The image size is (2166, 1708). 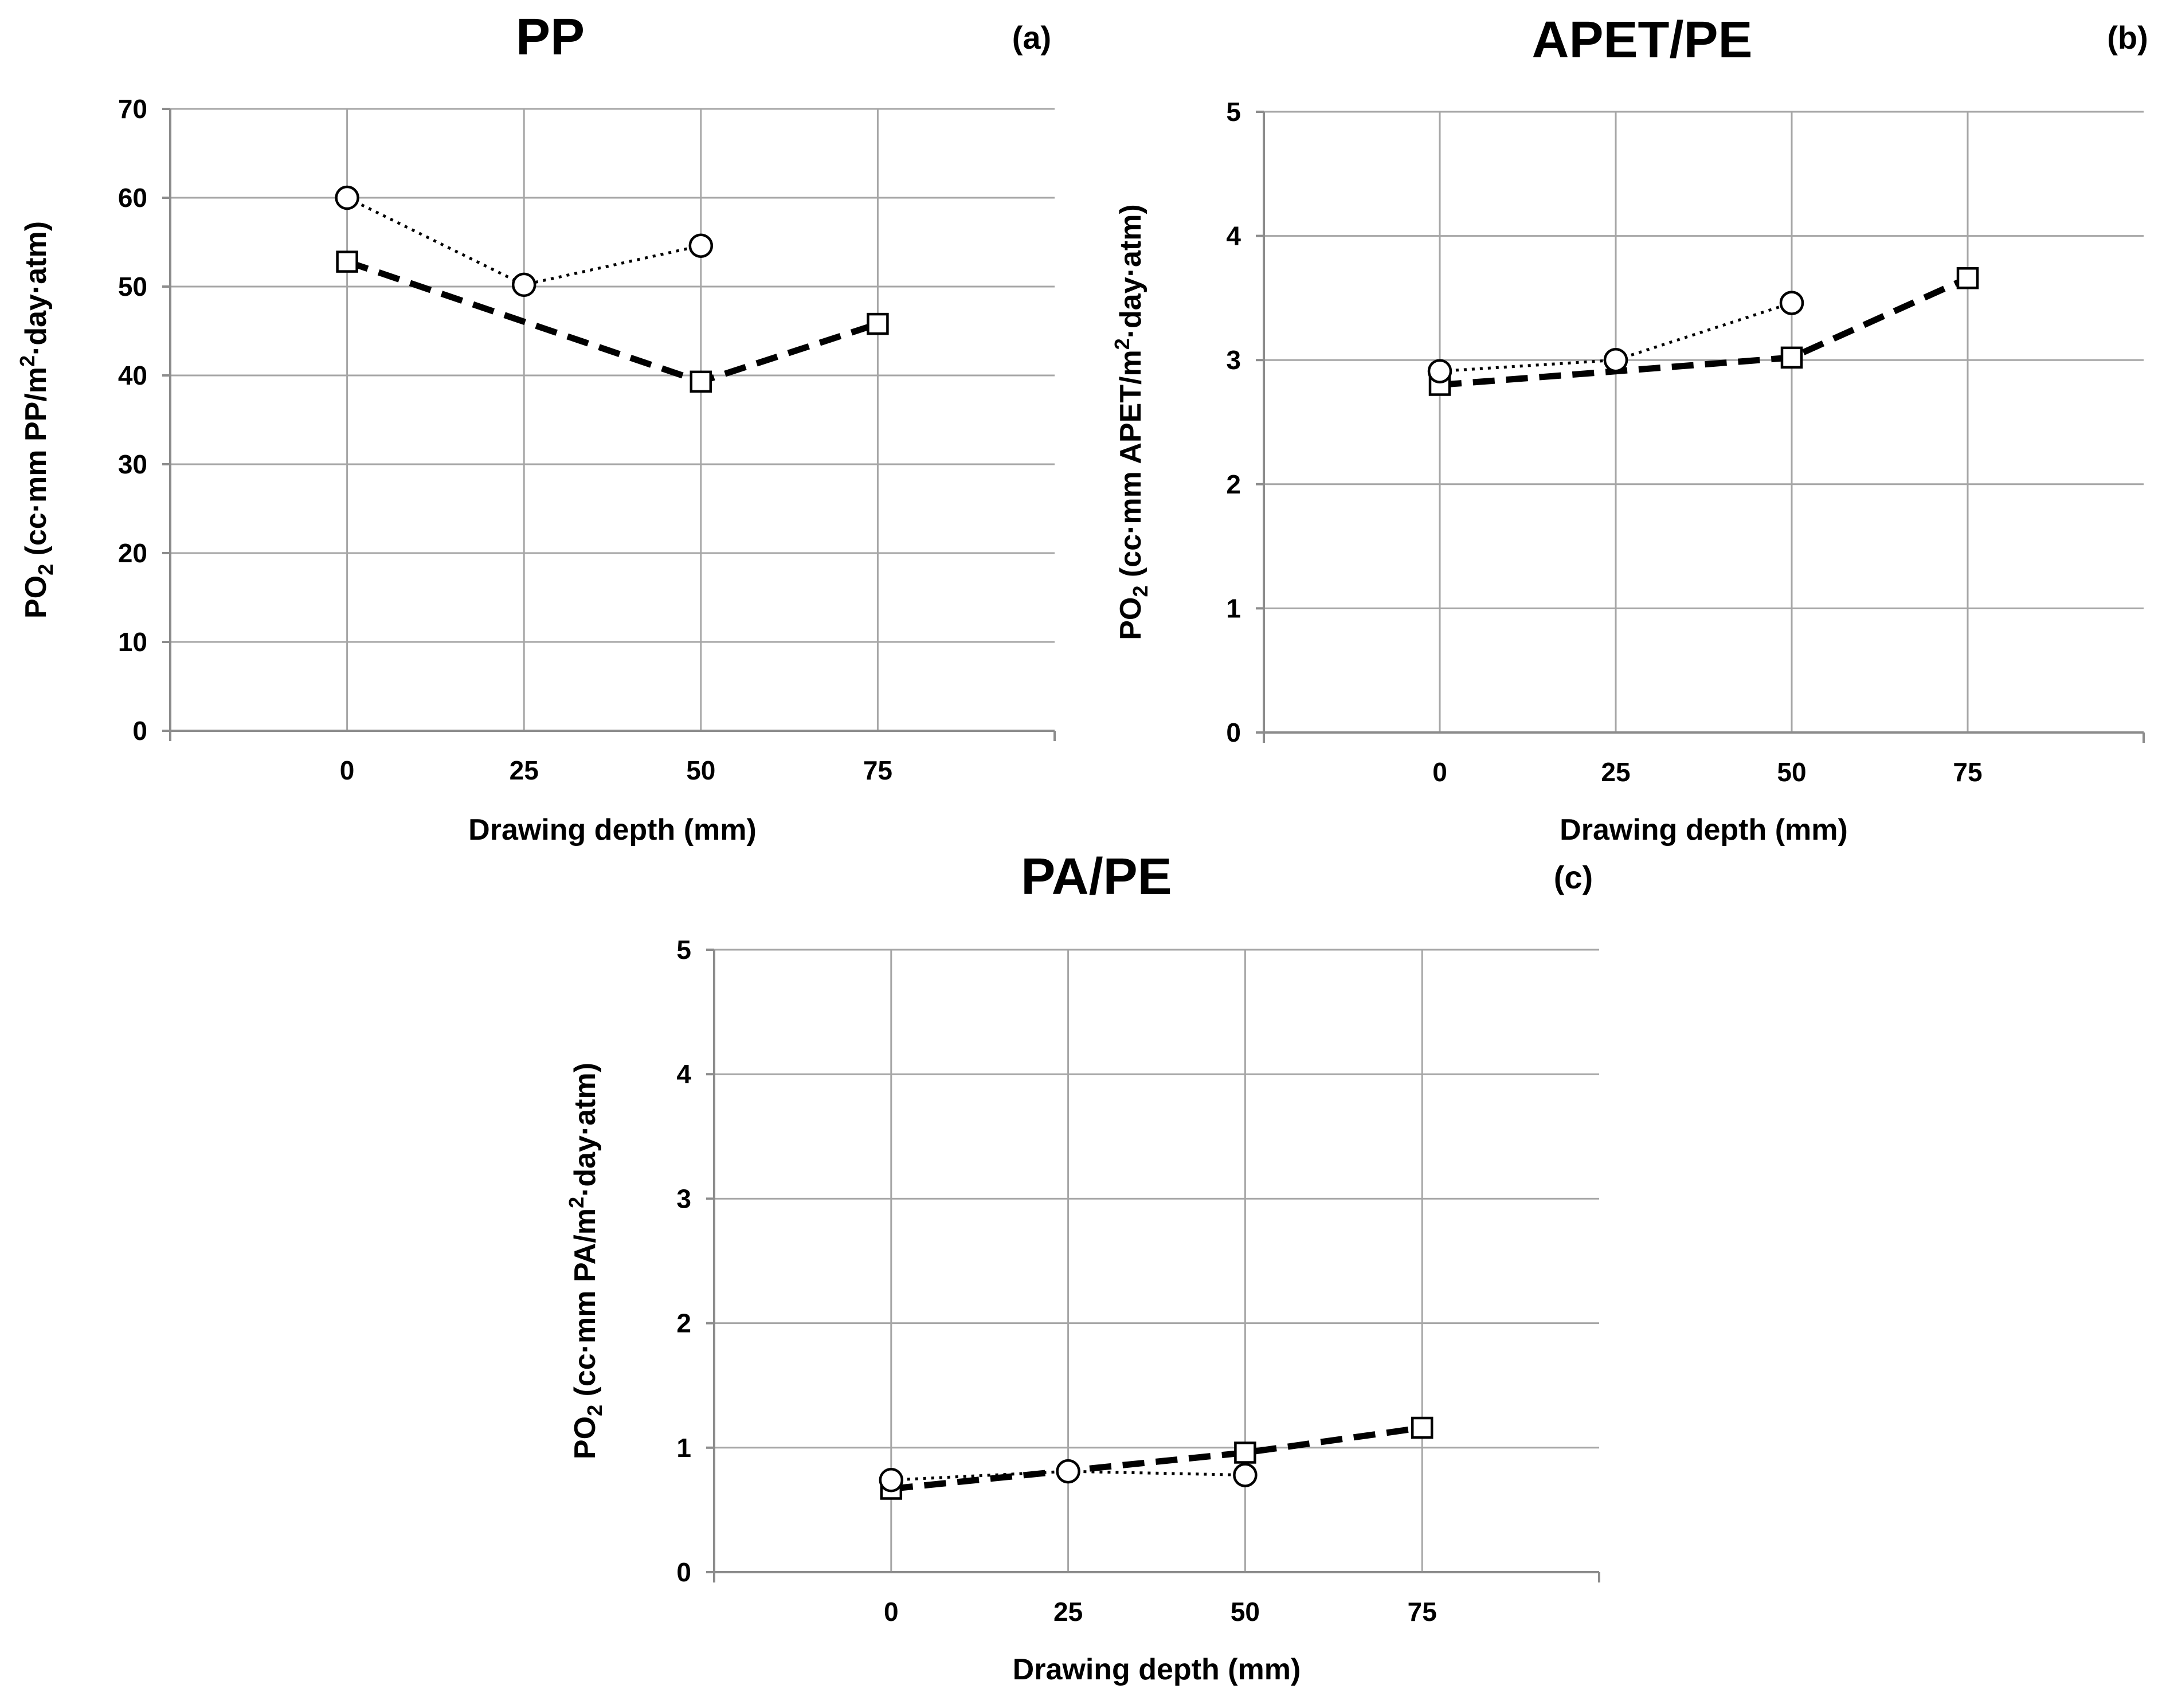 I want to click on chart-title: PP, so click(x=550, y=37).